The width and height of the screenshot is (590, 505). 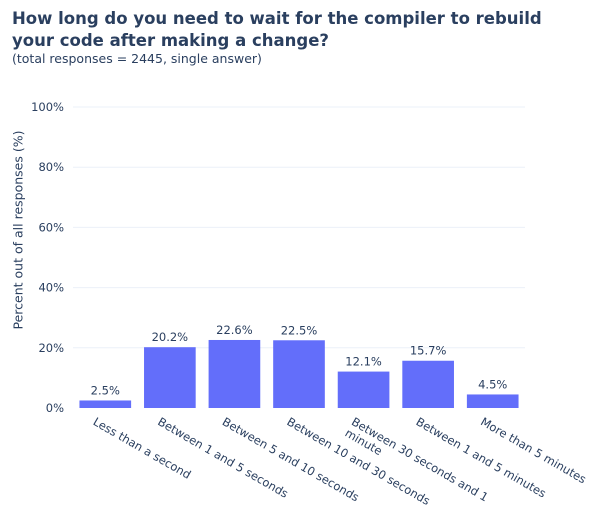 What do you see at coordinates (47, 107) in the screenshot?
I see `y-tick-label: 100%` at bounding box center [47, 107].